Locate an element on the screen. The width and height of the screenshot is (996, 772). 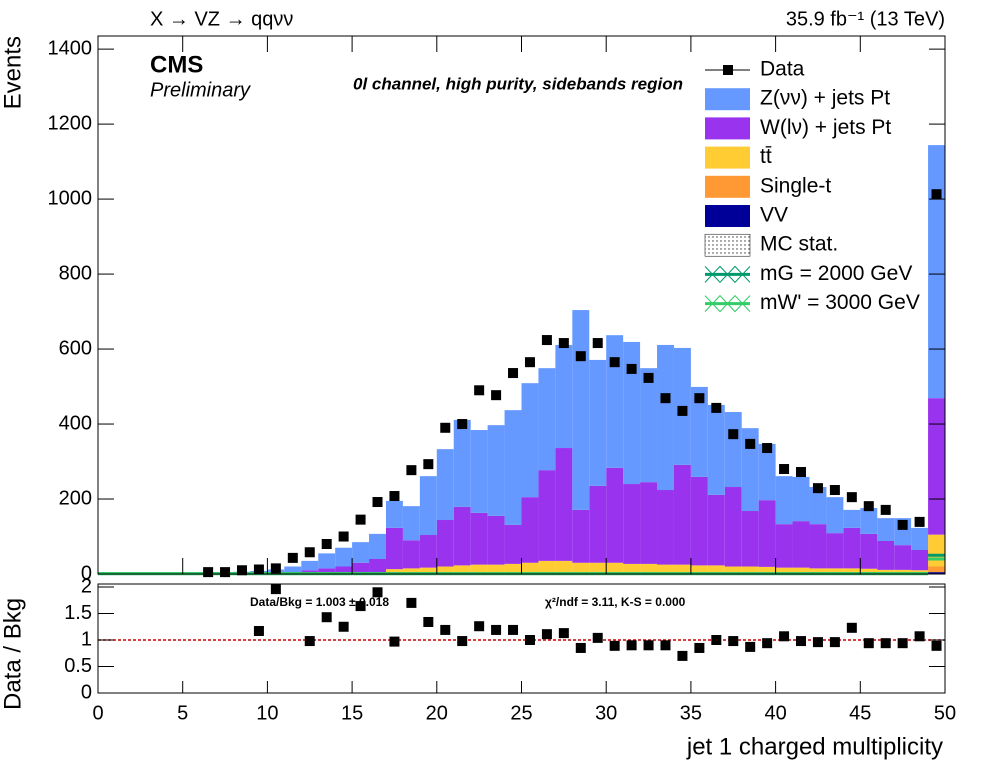
legend-label: mW' = 3000 GeV is located at coordinates (840, 302).